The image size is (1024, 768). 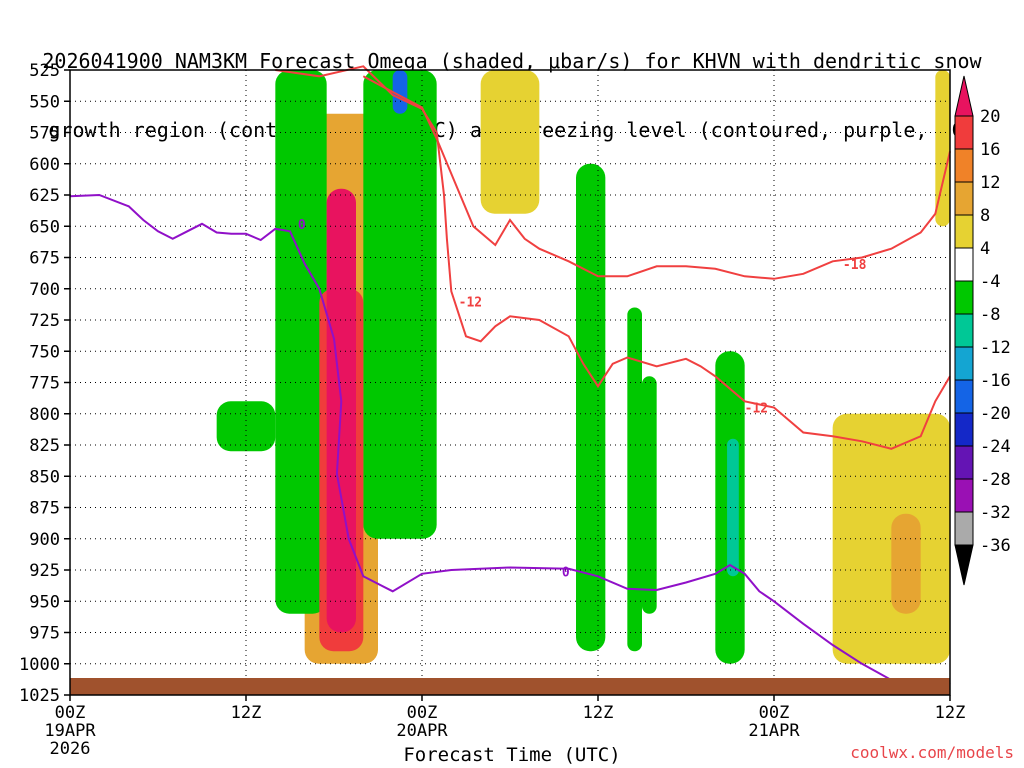 I want to click on x-tick-sublabel-0: 19APR, so click(x=70, y=731).